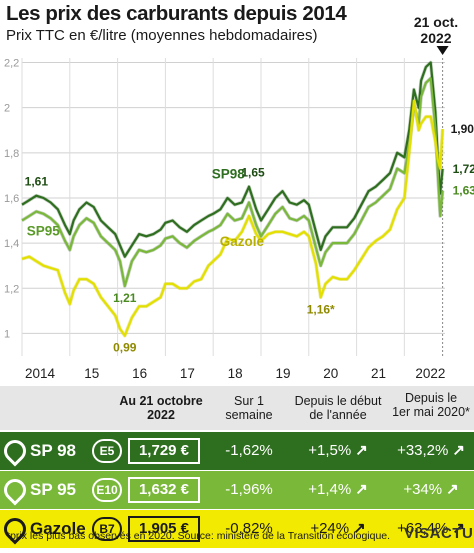 The width and height of the screenshot is (474, 553). What do you see at coordinates (442, 50) in the screenshot?
I see `date-marker-arrow` at bounding box center [442, 50].